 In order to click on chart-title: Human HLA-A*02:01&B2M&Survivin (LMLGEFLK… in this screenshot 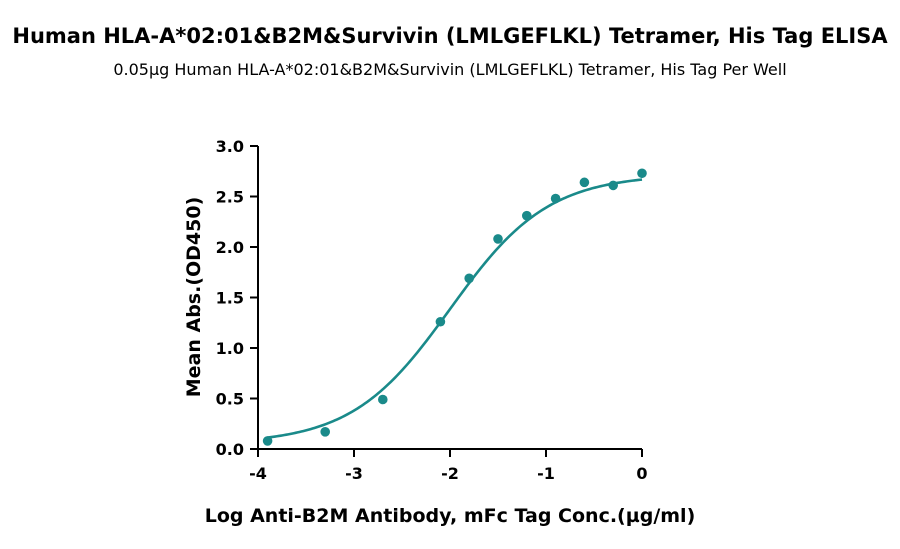, I will do `click(450, 36)`.